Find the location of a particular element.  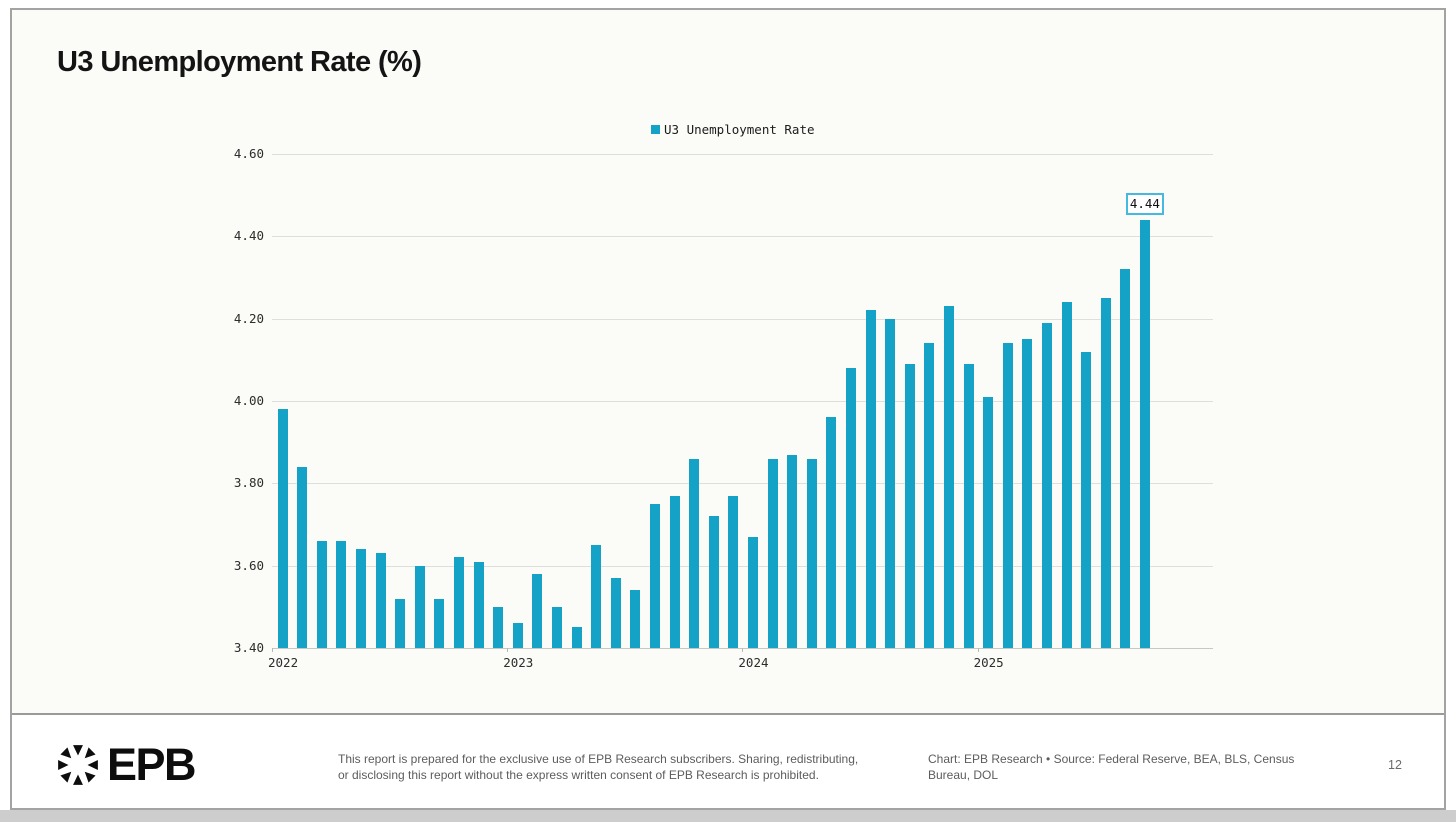

y-axis-label-3.40: 3.40 is located at coordinates (248, 647).